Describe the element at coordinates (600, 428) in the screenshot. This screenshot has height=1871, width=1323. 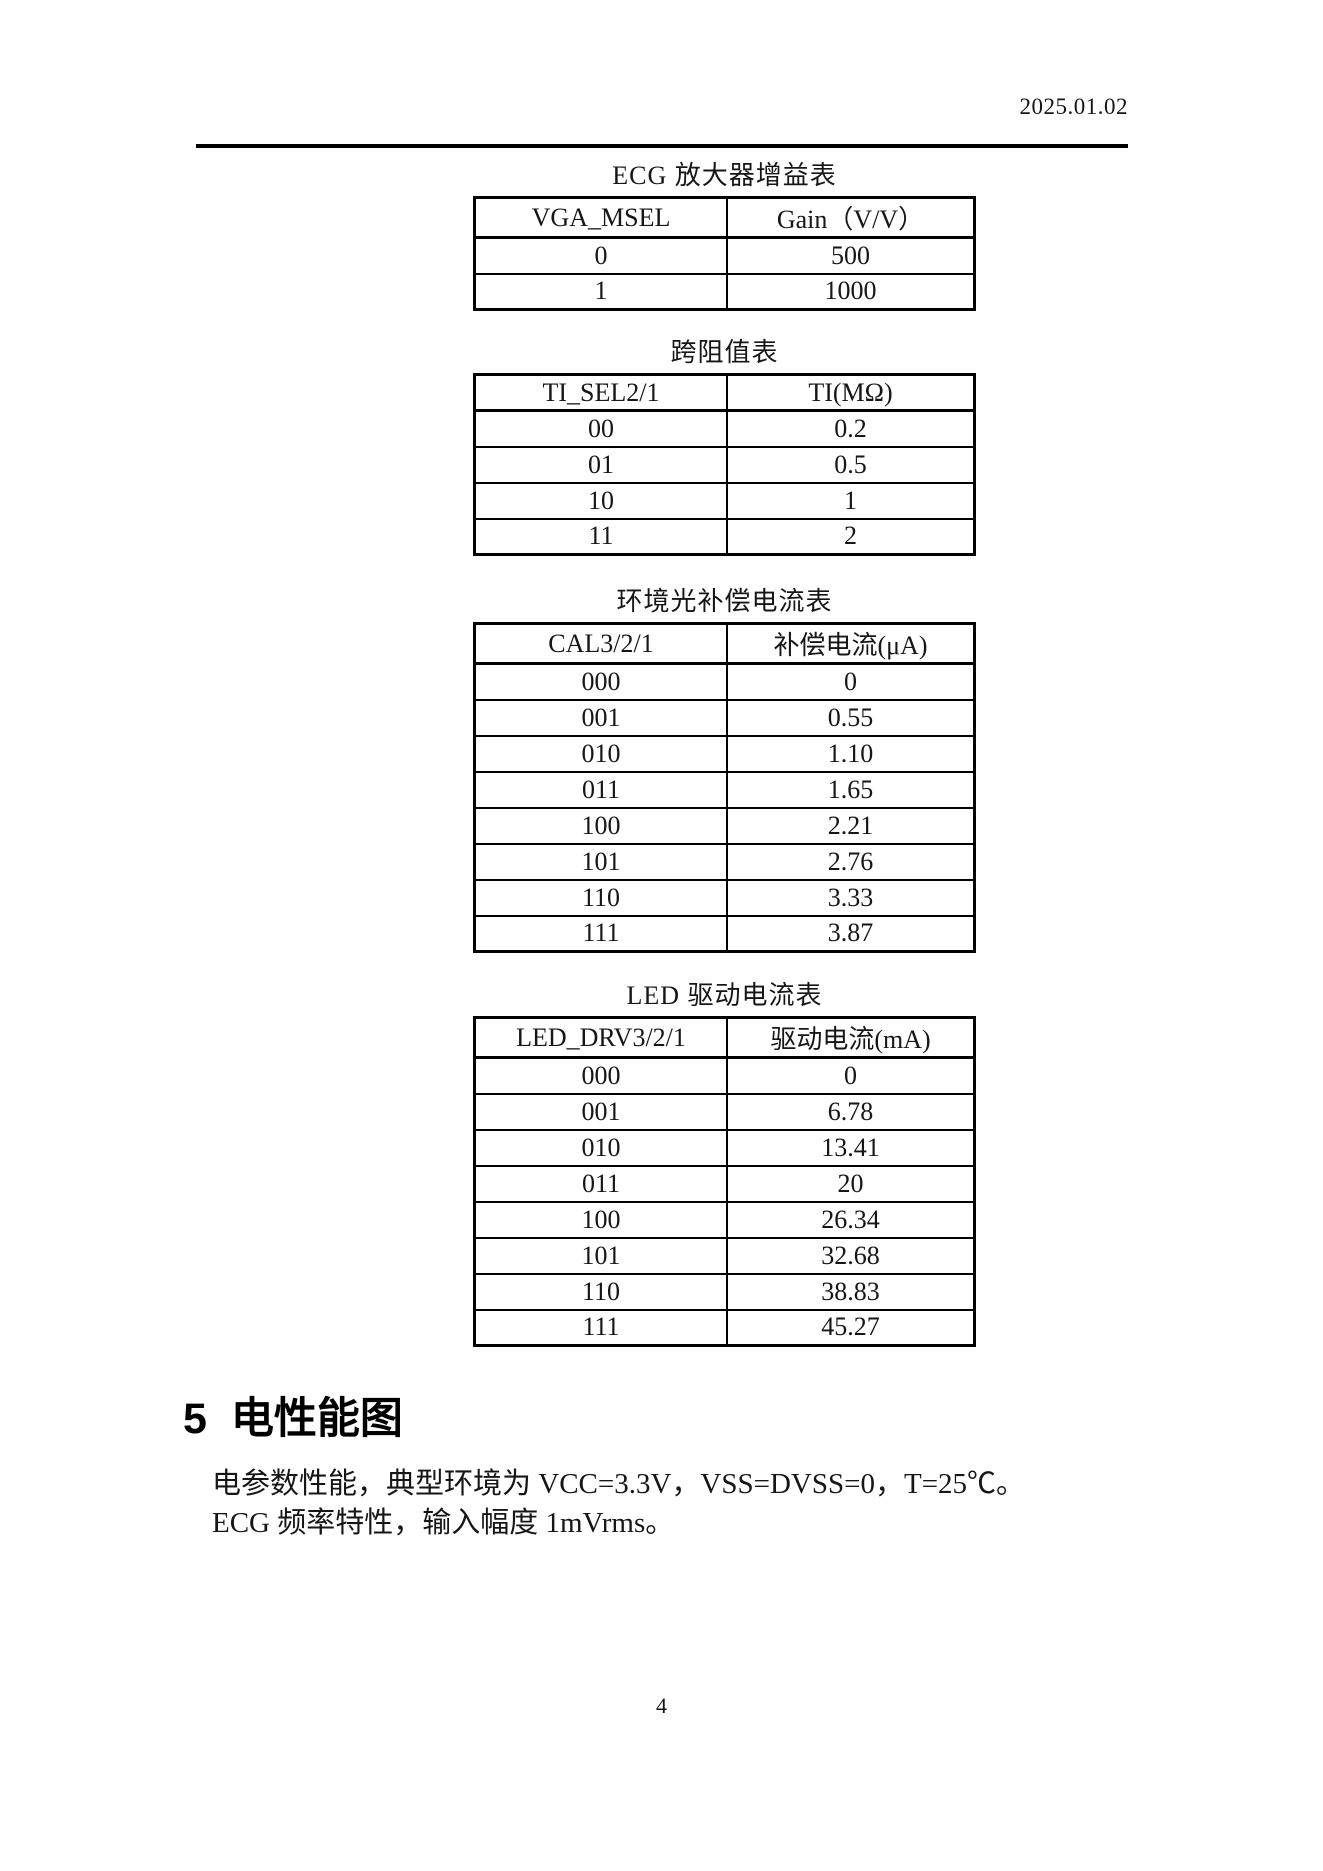
I see `table-cell: 00` at that location.